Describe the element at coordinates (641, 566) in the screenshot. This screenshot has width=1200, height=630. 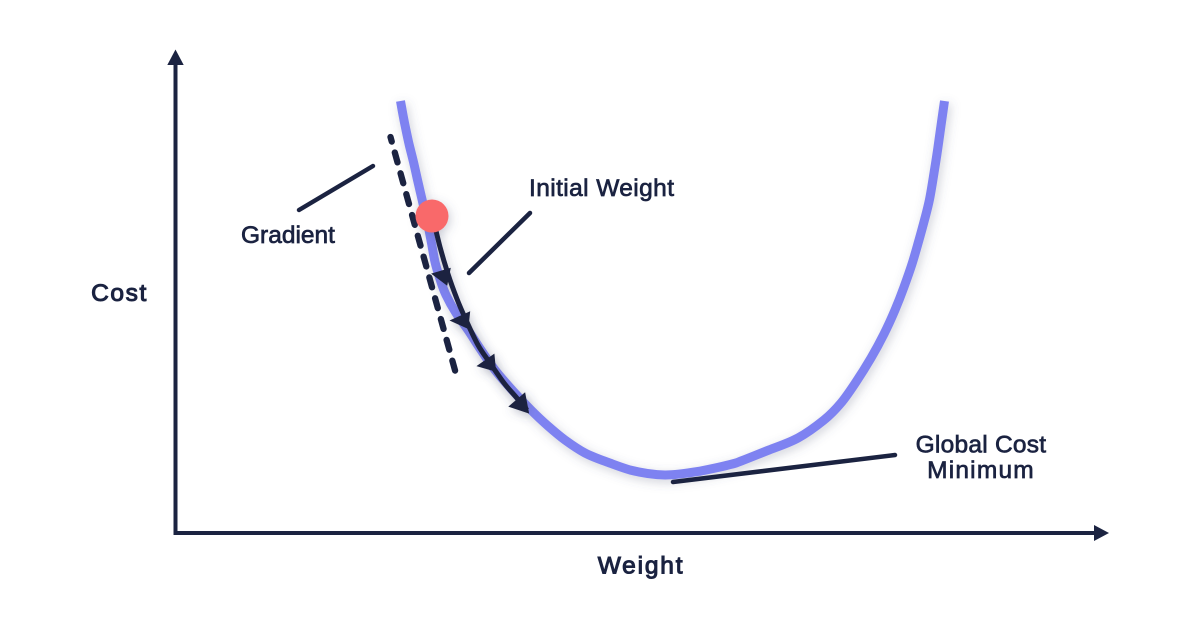
I see `svg-text: Weight` at that location.